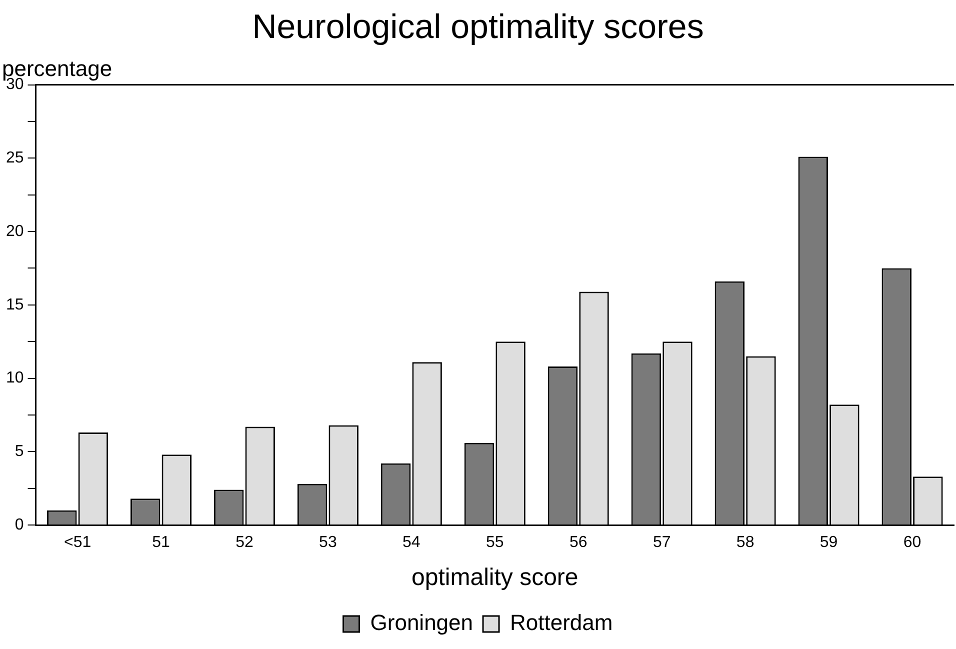 The height and width of the screenshot is (649, 956). What do you see at coordinates (245, 543) in the screenshot?
I see `x-tick-label: 52` at bounding box center [245, 543].